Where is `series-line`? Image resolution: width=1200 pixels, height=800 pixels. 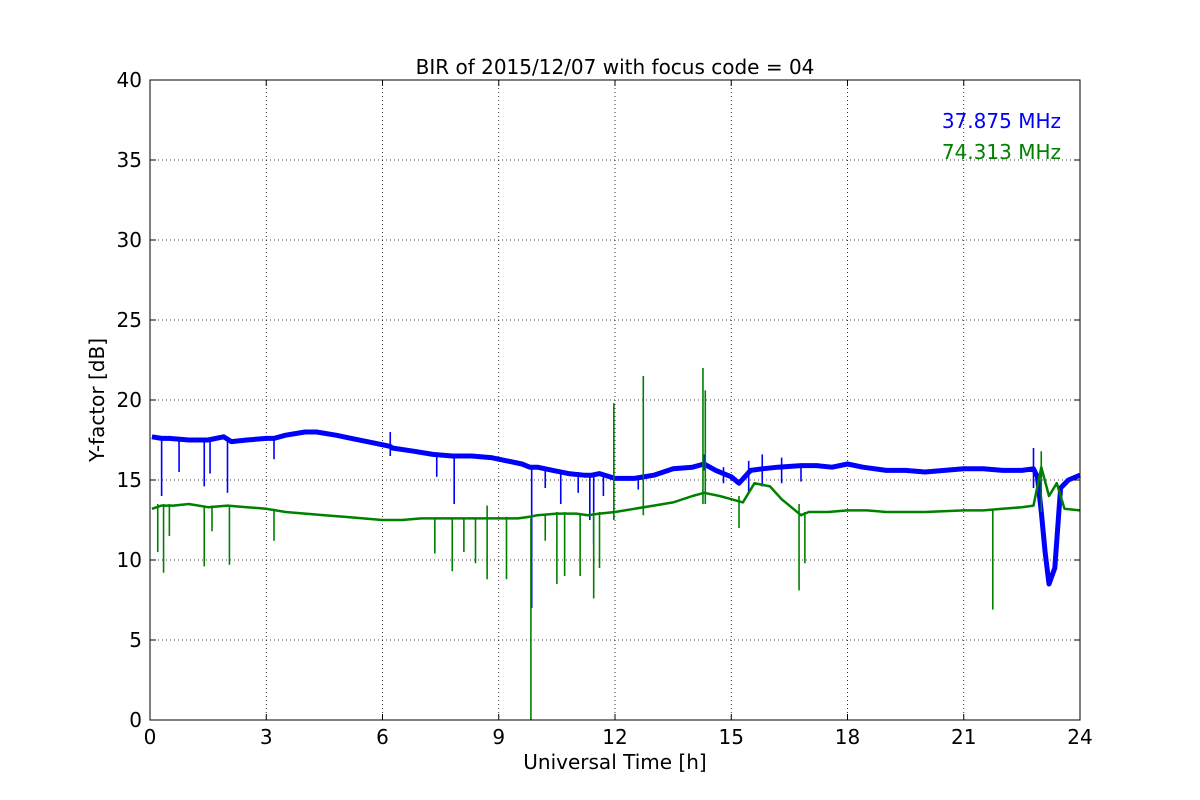 series-line is located at coordinates (616, 493).